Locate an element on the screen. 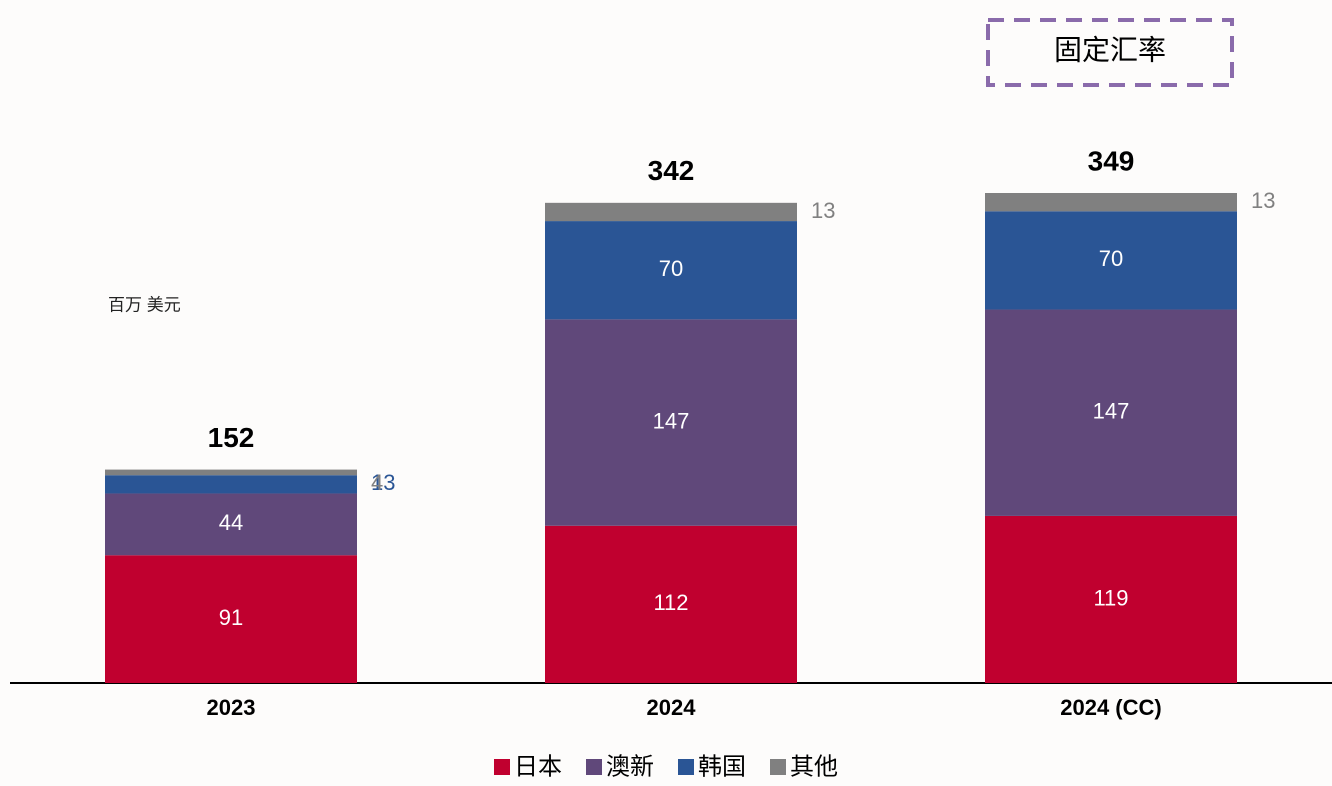  legend-label: 韩国 is located at coordinates (722, 766).